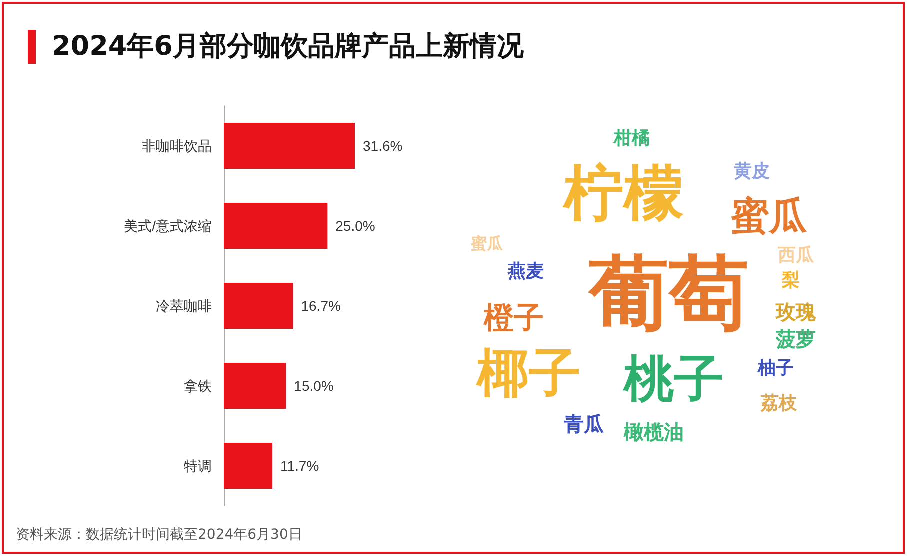 This screenshot has height=556, width=907. What do you see at coordinates (168, 226) in the screenshot?
I see `y-tick-label: 美式/意式浓缩` at bounding box center [168, 226].